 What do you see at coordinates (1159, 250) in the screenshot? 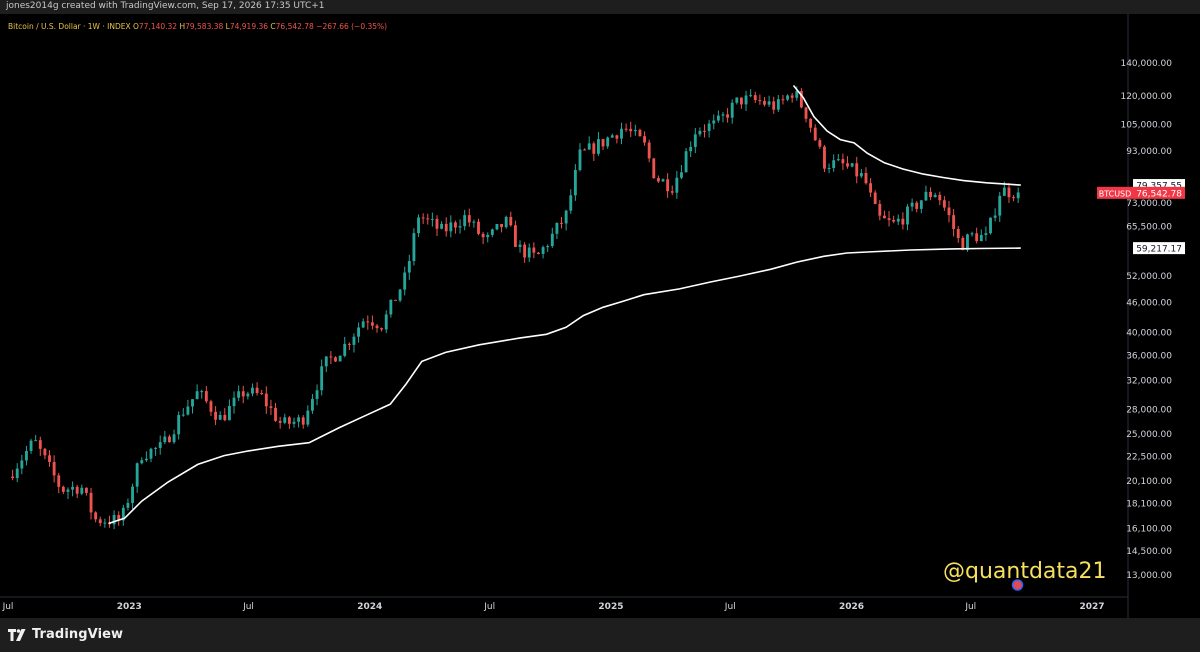
I see `line-value-label: 59,217.17` at bounding box center [1159, 250].